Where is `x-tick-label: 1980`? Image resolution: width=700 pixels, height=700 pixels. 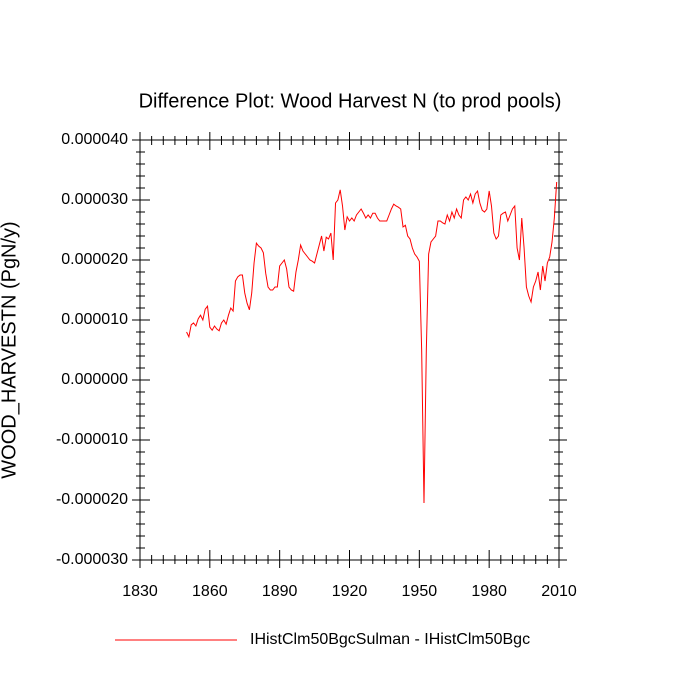 x-tick-label: 1980 is located at coordinates (489, 591).